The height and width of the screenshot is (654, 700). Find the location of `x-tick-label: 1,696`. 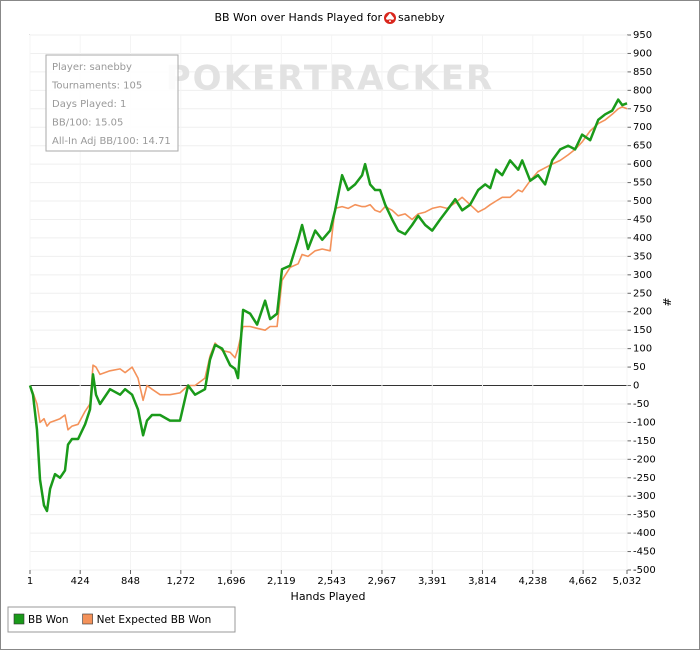

x-tick-label: 1,696 is located at coordinates (231, 581).